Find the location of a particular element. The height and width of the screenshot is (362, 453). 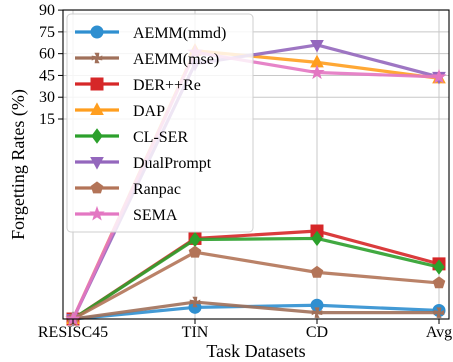

legend-entry-dualprompt: DualPrompt is located at coordinates (143, 163).